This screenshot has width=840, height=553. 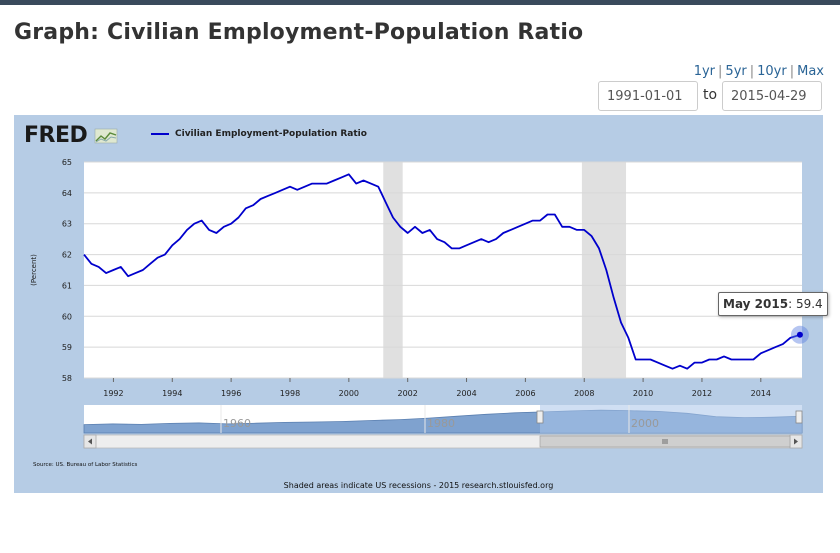 I want to click on x-tick-label: 2012, so click(x=702, y=393).